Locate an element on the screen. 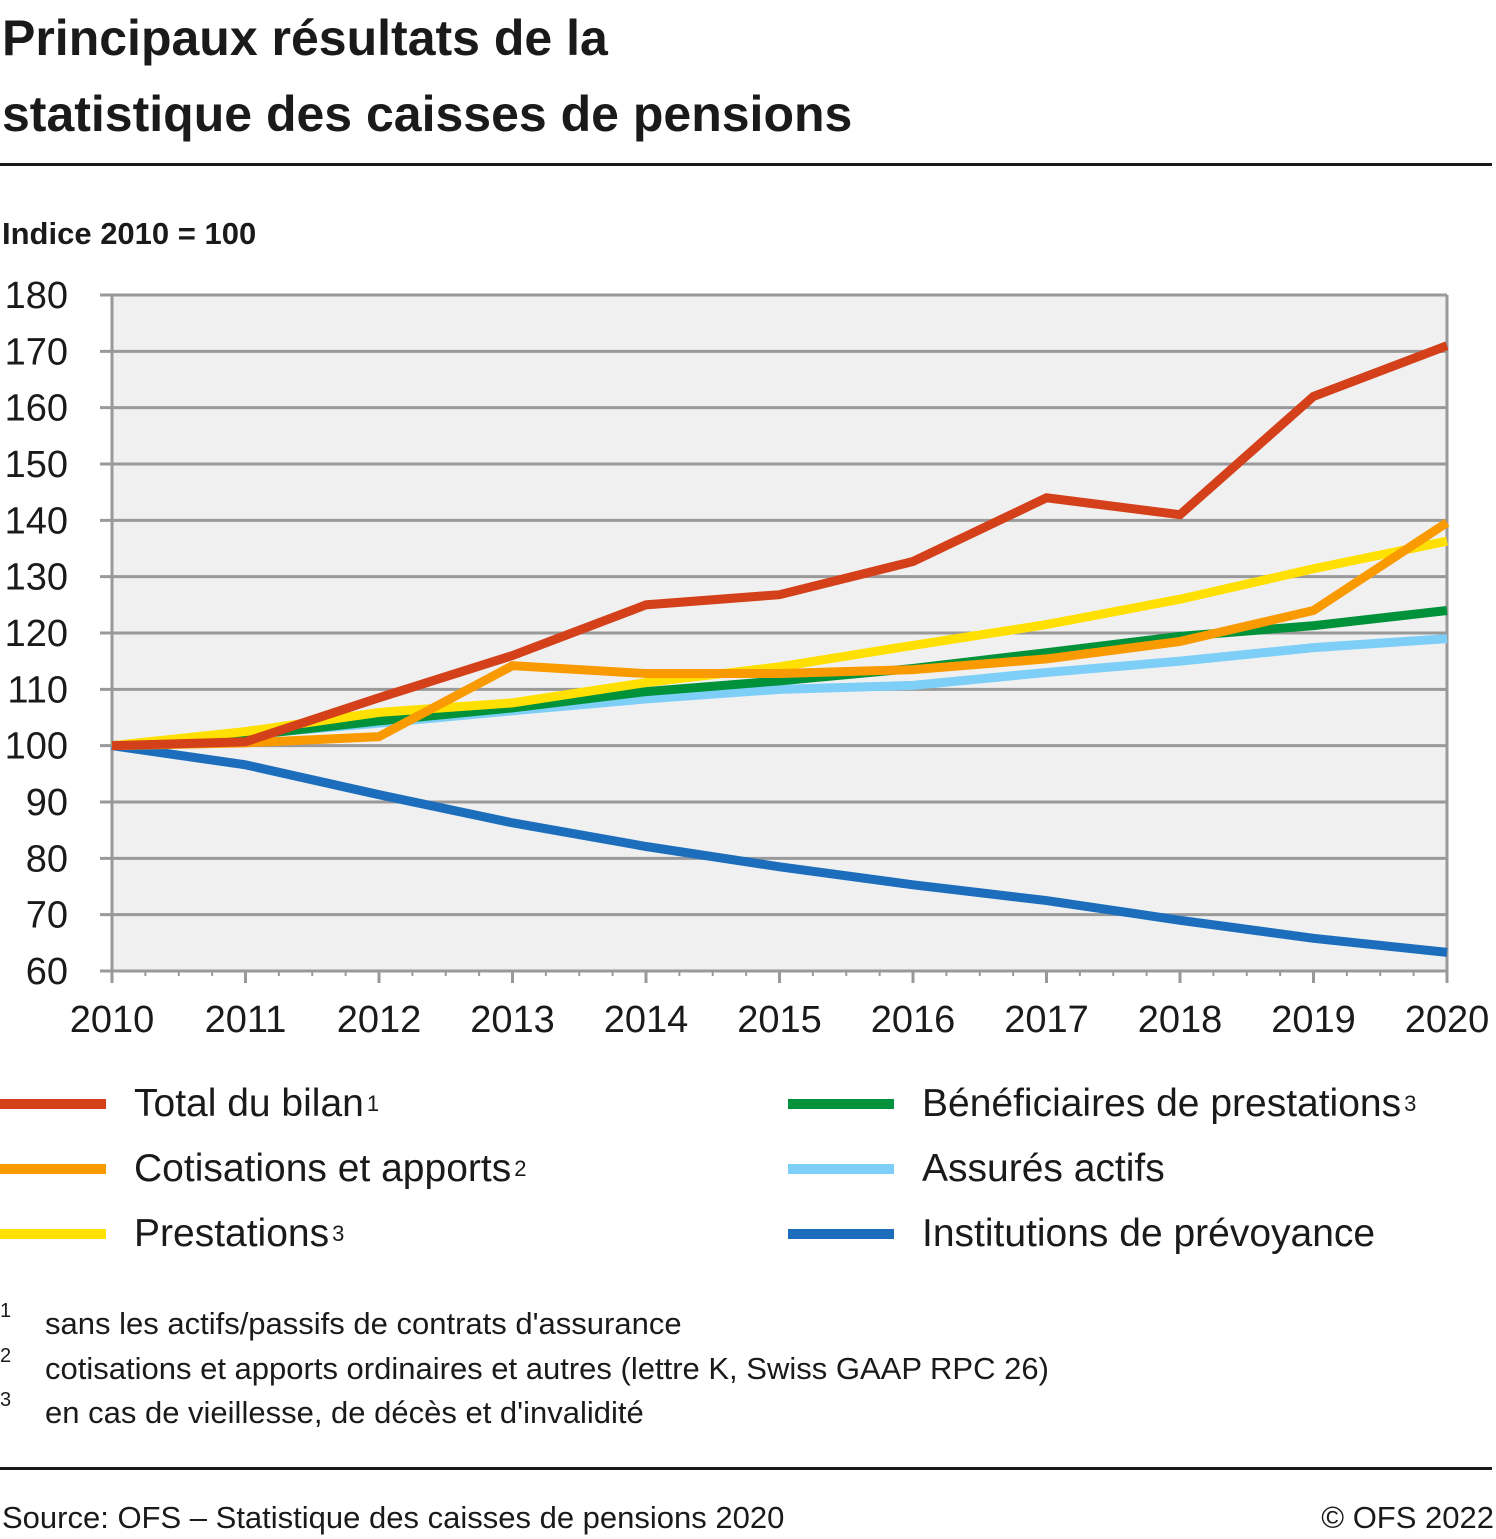 The height and width of the screenshot is (1539, 1496). y-tick-label: 130 is located at coordinates (36, 578).